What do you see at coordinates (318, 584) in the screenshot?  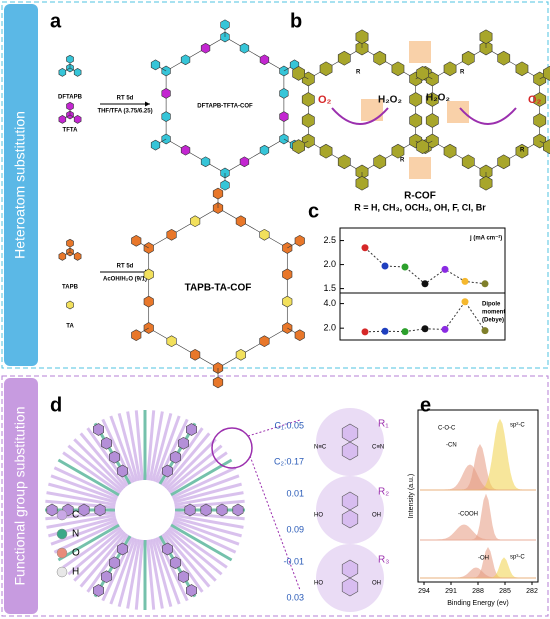 I see `atom: HO` at bounding box center [318, 584].